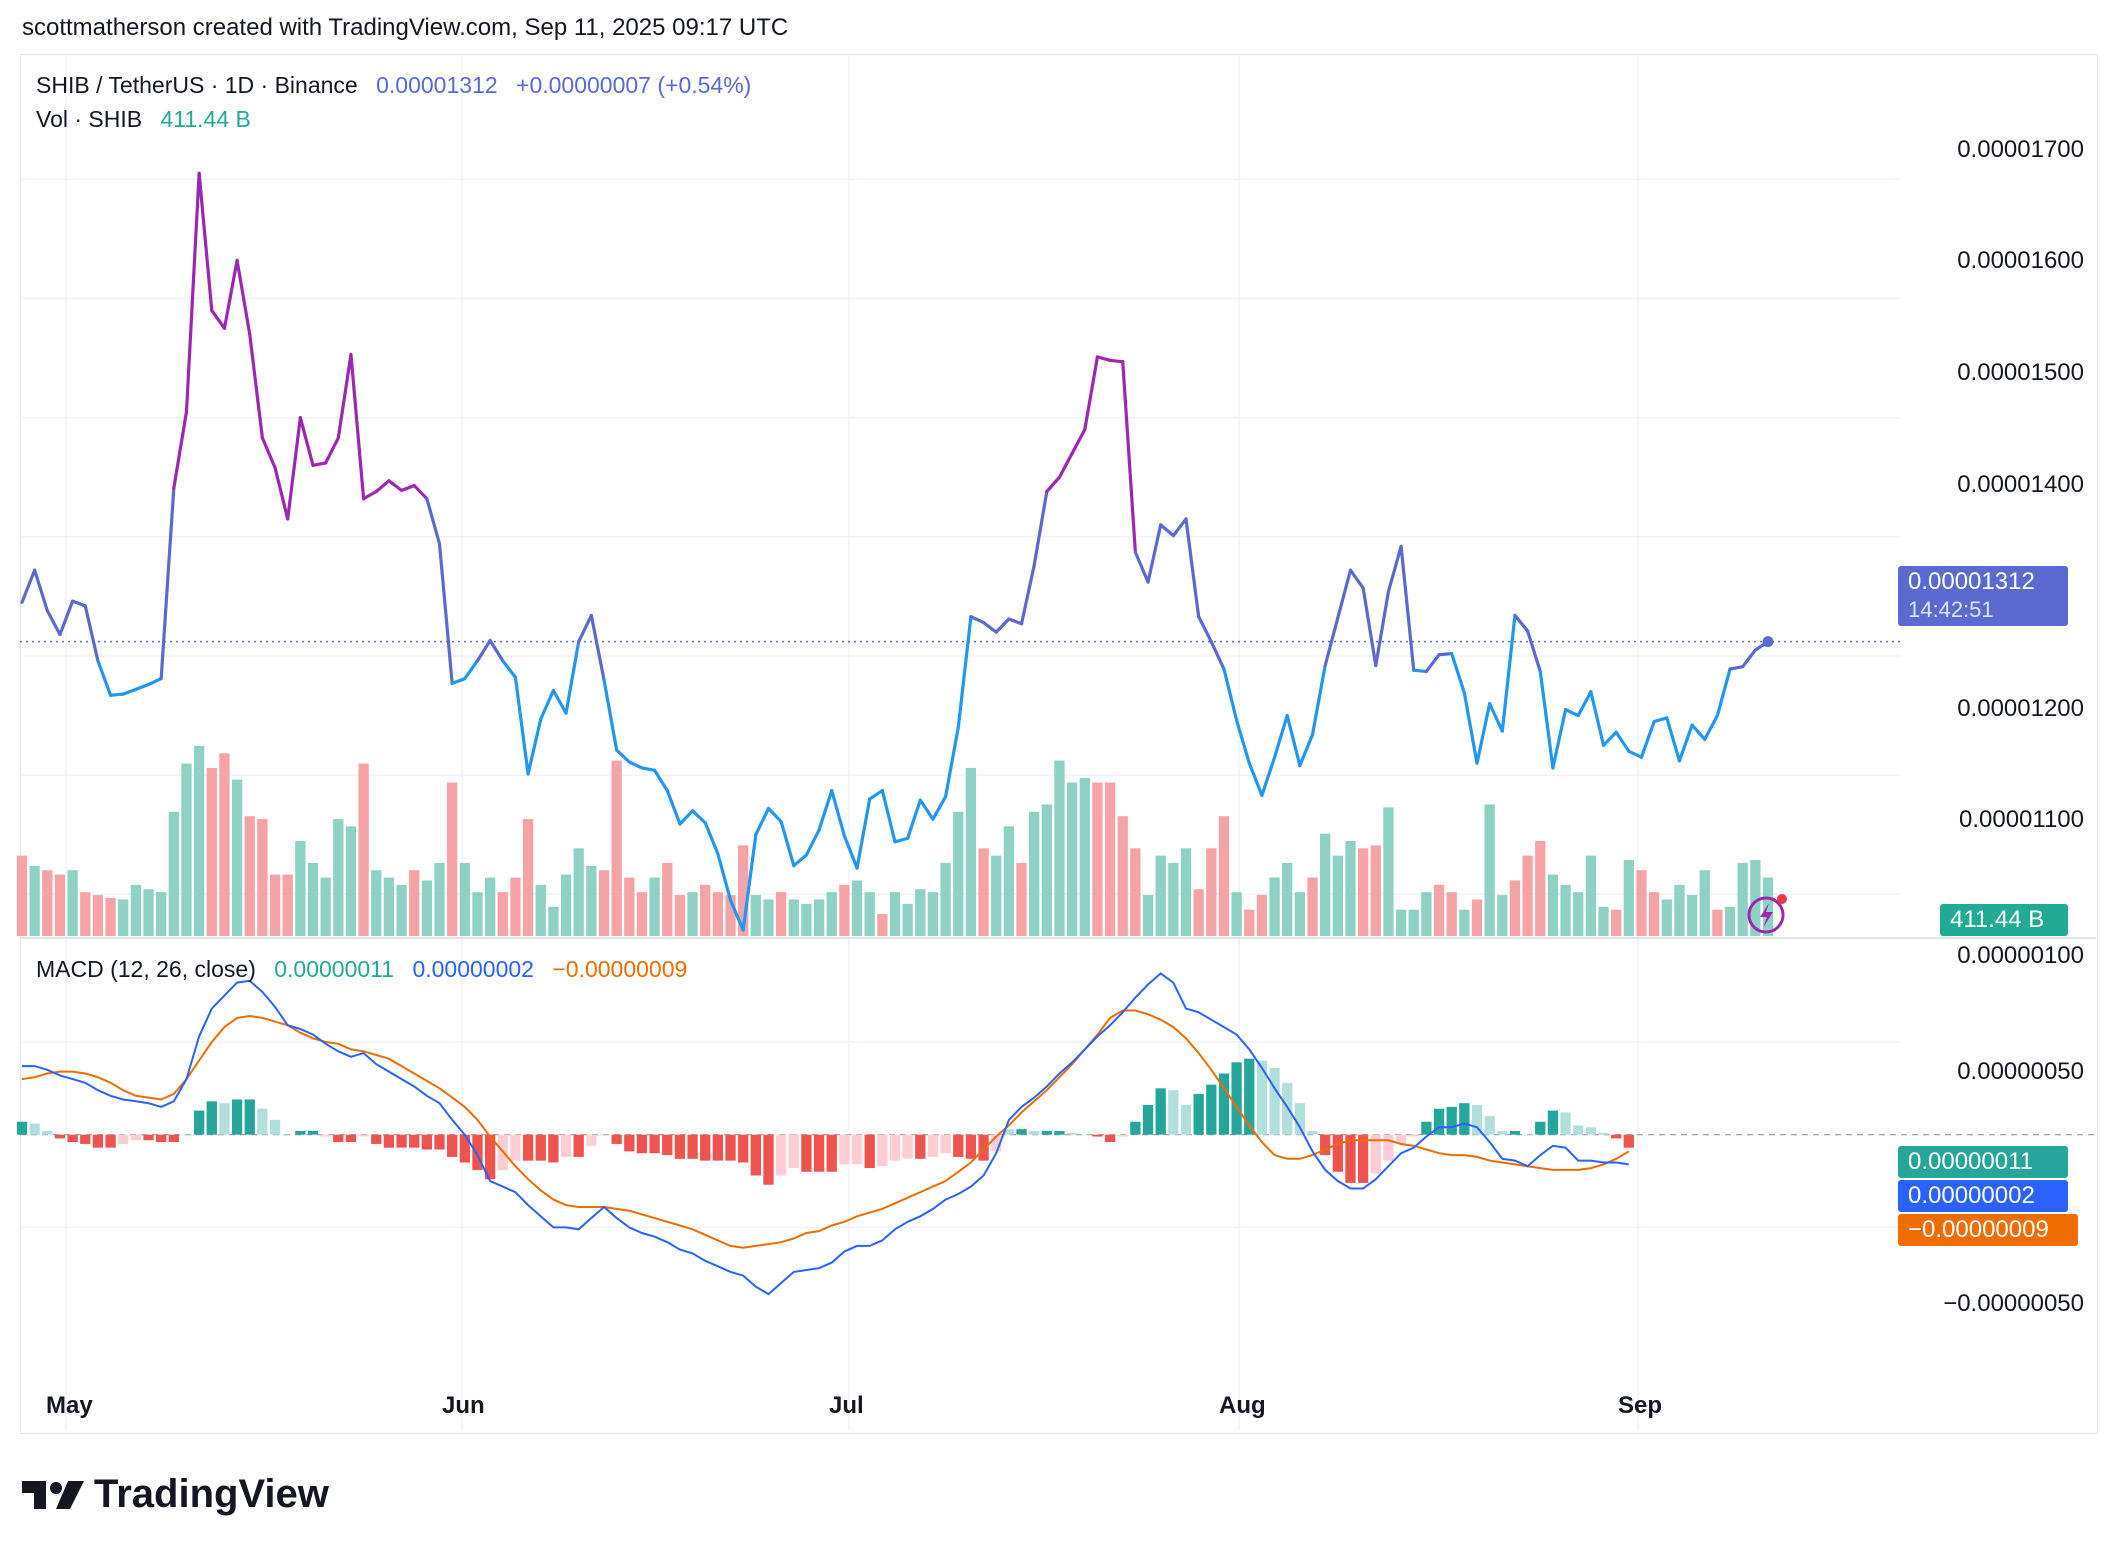  What do you see at coordinates (197, 85) in the screenshot?
I see `symbol-label: SHIB / TetherUS · 1D · Binance` at bounding box center [197, 85].